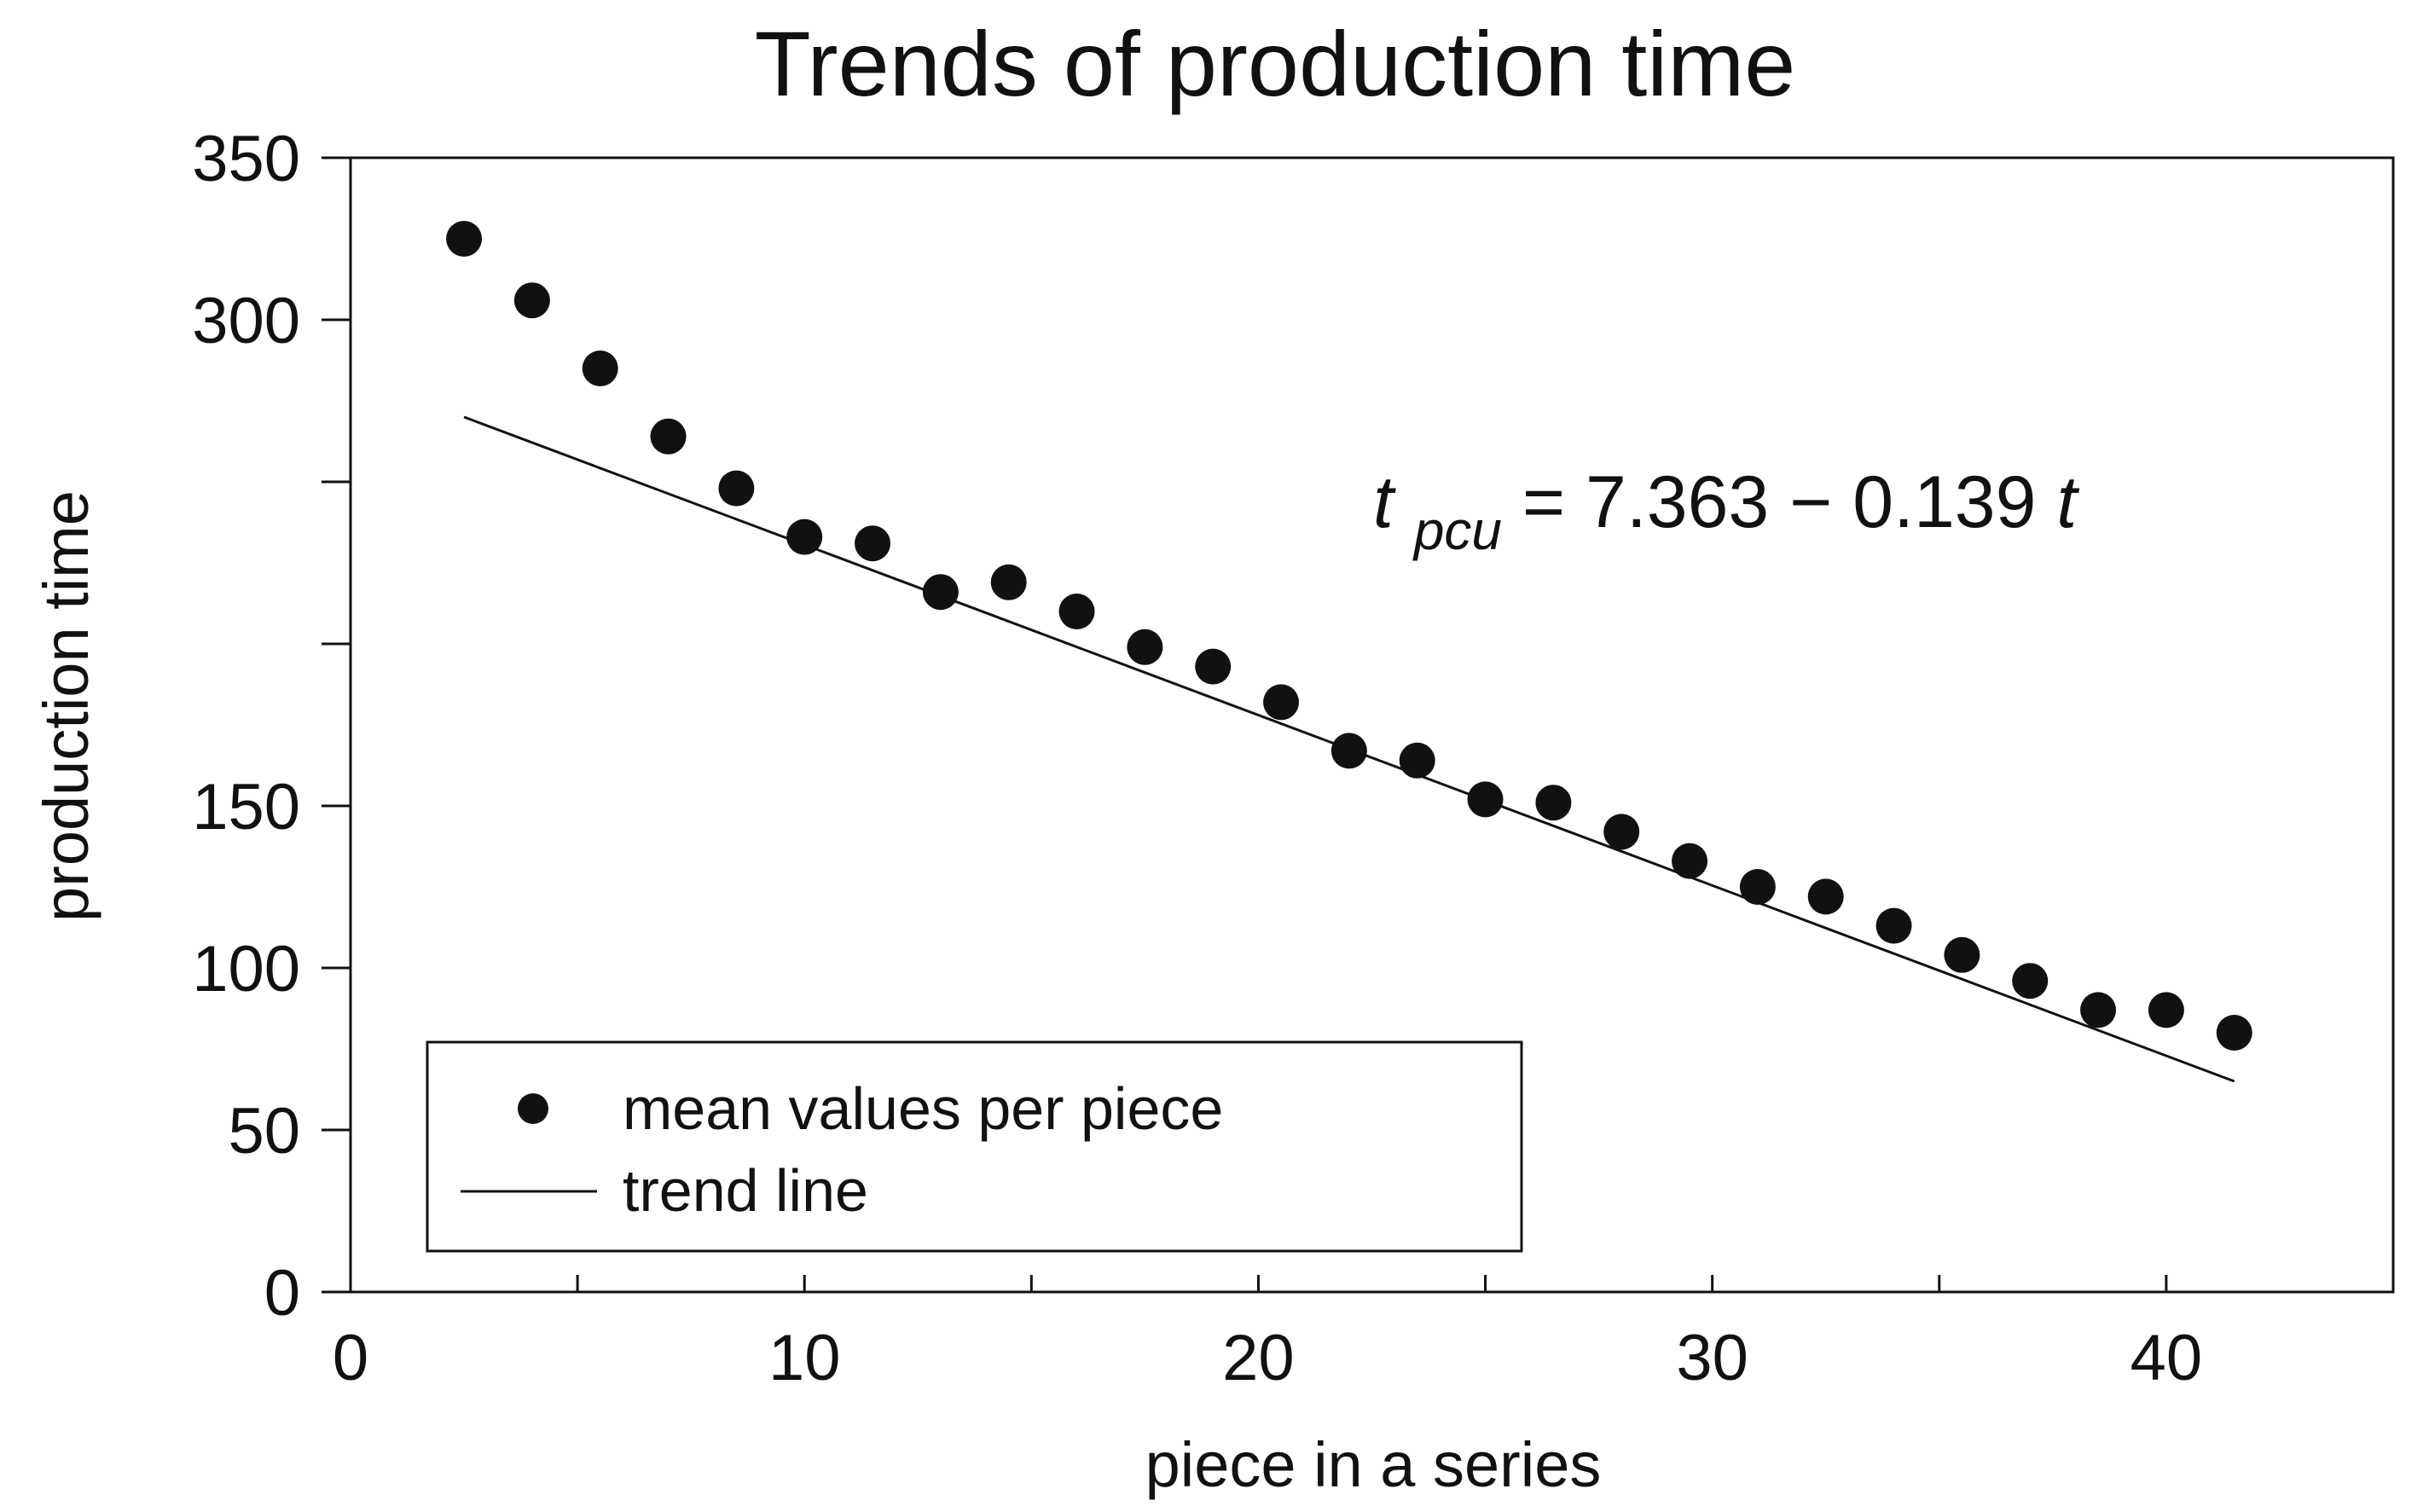 This screenshot has width=2429, height=1512. What do you see at coordinates (246, 159) in the screenshot?
I see `y-tick-label-5: 350` at bounding box center [246, 159].